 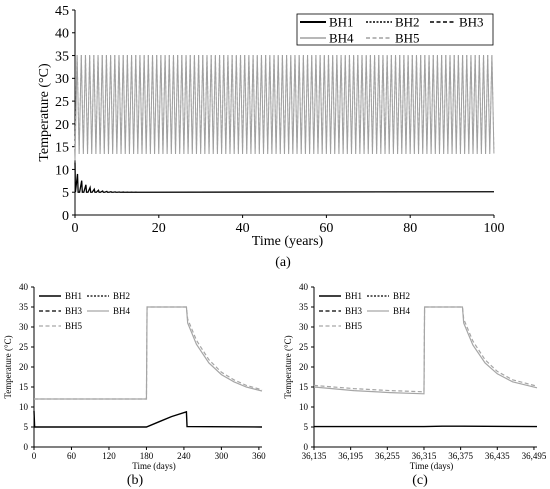 I want to click on x-tick-label: 36,135, so click(x=314, y=456).